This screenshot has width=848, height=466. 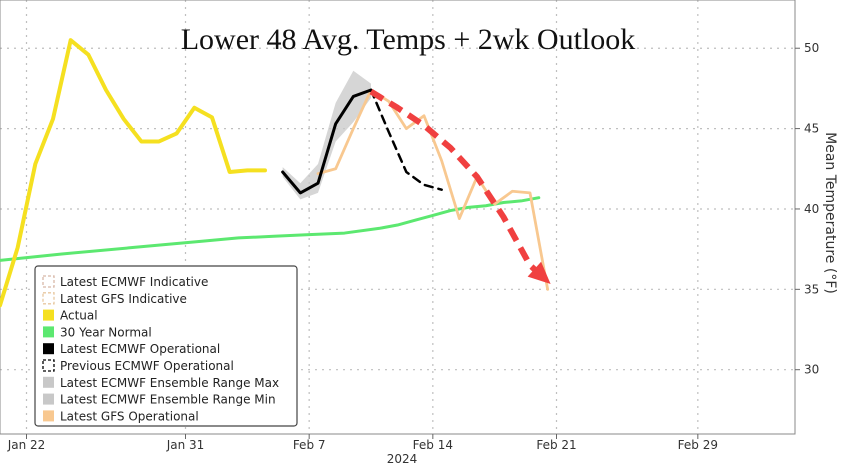 What do you see at coordinates (134, 282) in the screenshot?
I see `legend-label: Latest ECMWF Indicative` at bounding box center [134, 282].